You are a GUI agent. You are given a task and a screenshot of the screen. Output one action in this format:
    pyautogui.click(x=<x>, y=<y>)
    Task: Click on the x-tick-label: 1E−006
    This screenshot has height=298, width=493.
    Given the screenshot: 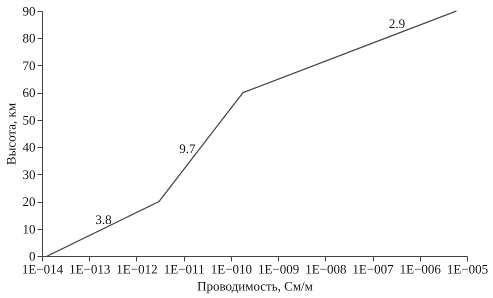 What is the action you would take?
    pyautogui.click(x=421, y=269)
    